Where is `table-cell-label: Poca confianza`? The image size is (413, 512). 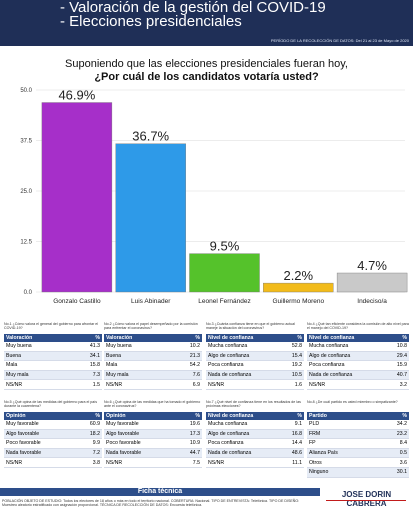 table-cell-label: Poca confianza is located at coordinates (244, 365).